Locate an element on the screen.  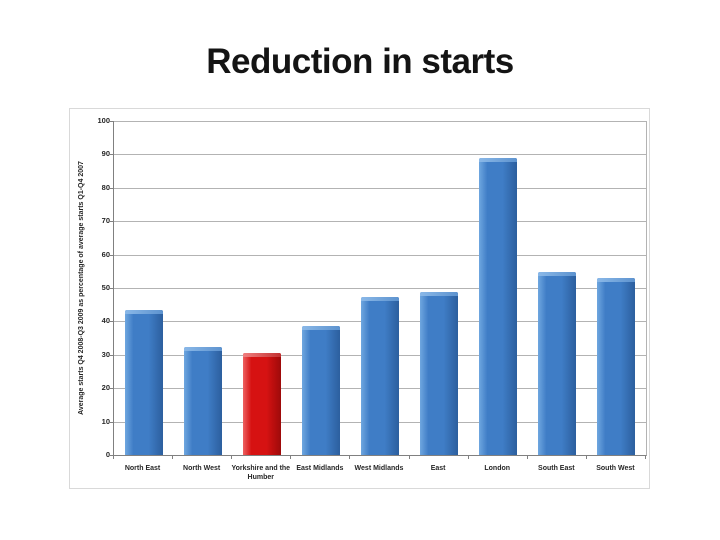
x-axis-label: South West is located at coordinates (615, 468).